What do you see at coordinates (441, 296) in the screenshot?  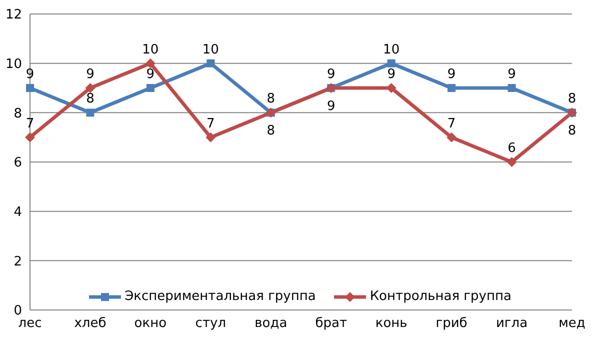 I see `legend-label: Контрольная группа` at bounding box center [441, 296].